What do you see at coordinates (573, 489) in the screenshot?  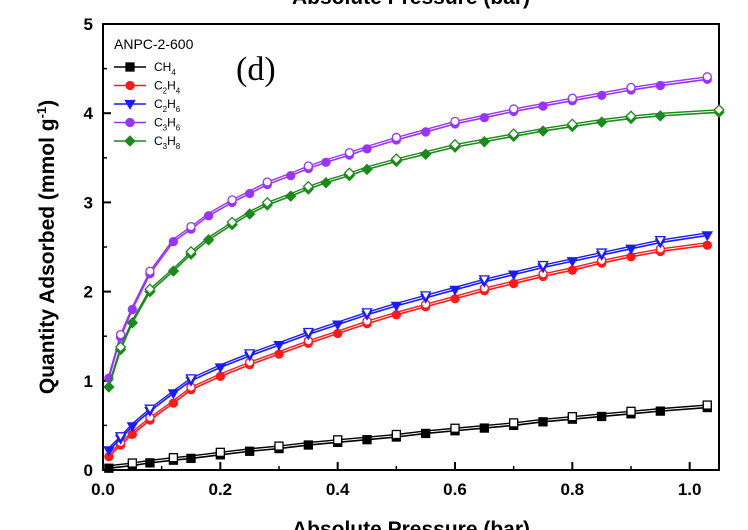 I see `x-tick-label: 0.8` at bounding box center [573, 489].